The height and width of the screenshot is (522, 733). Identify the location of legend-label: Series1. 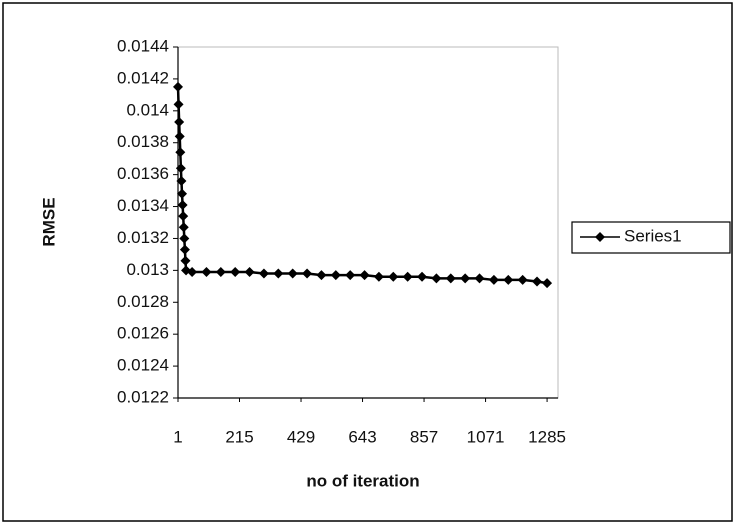
(653, 235).